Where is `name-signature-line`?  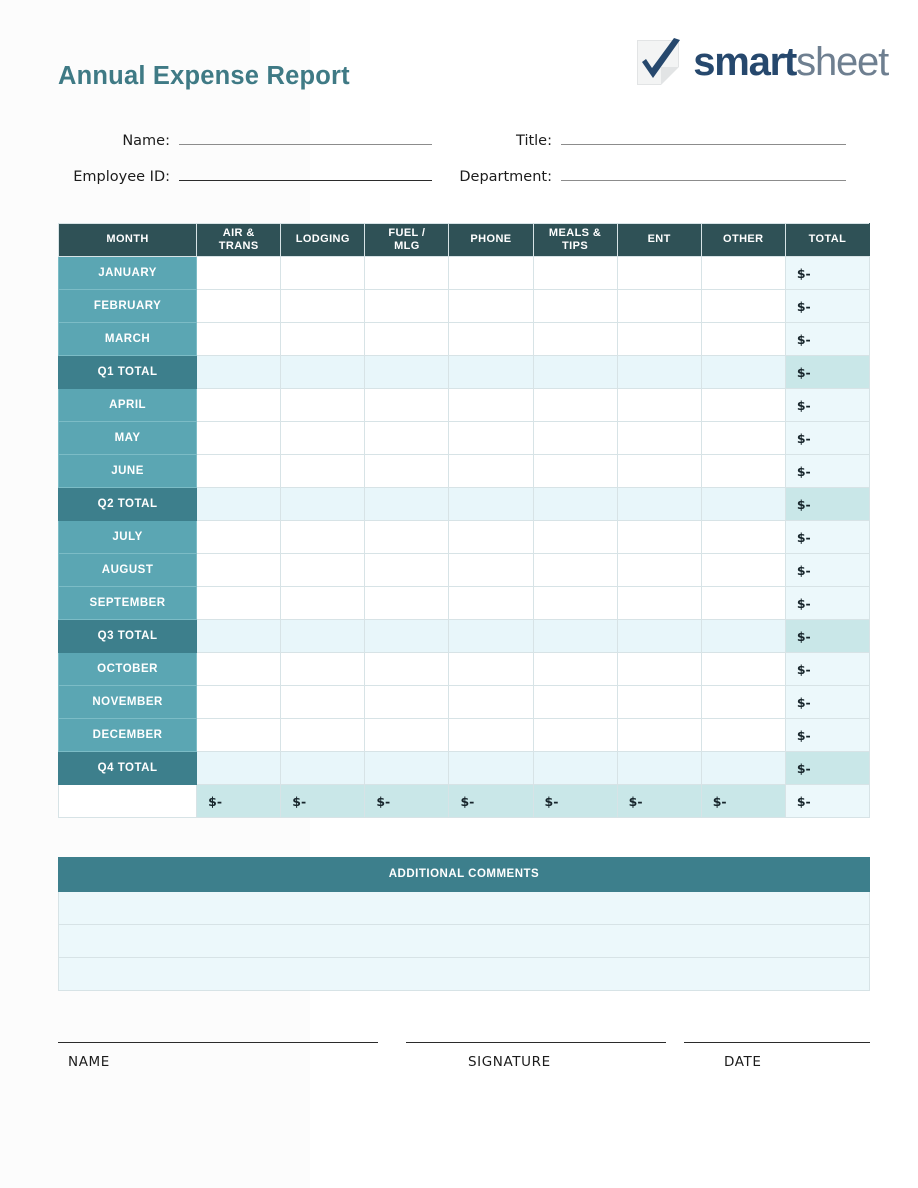
name-signature-line is located at coordinates (218, 1042).